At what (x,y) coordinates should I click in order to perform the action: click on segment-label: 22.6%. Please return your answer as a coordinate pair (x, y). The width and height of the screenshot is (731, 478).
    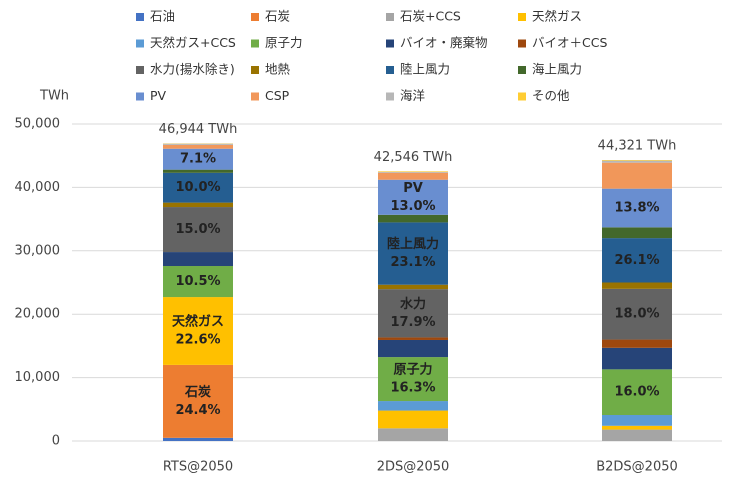
    Looking at the image, I should click on (197, 340).